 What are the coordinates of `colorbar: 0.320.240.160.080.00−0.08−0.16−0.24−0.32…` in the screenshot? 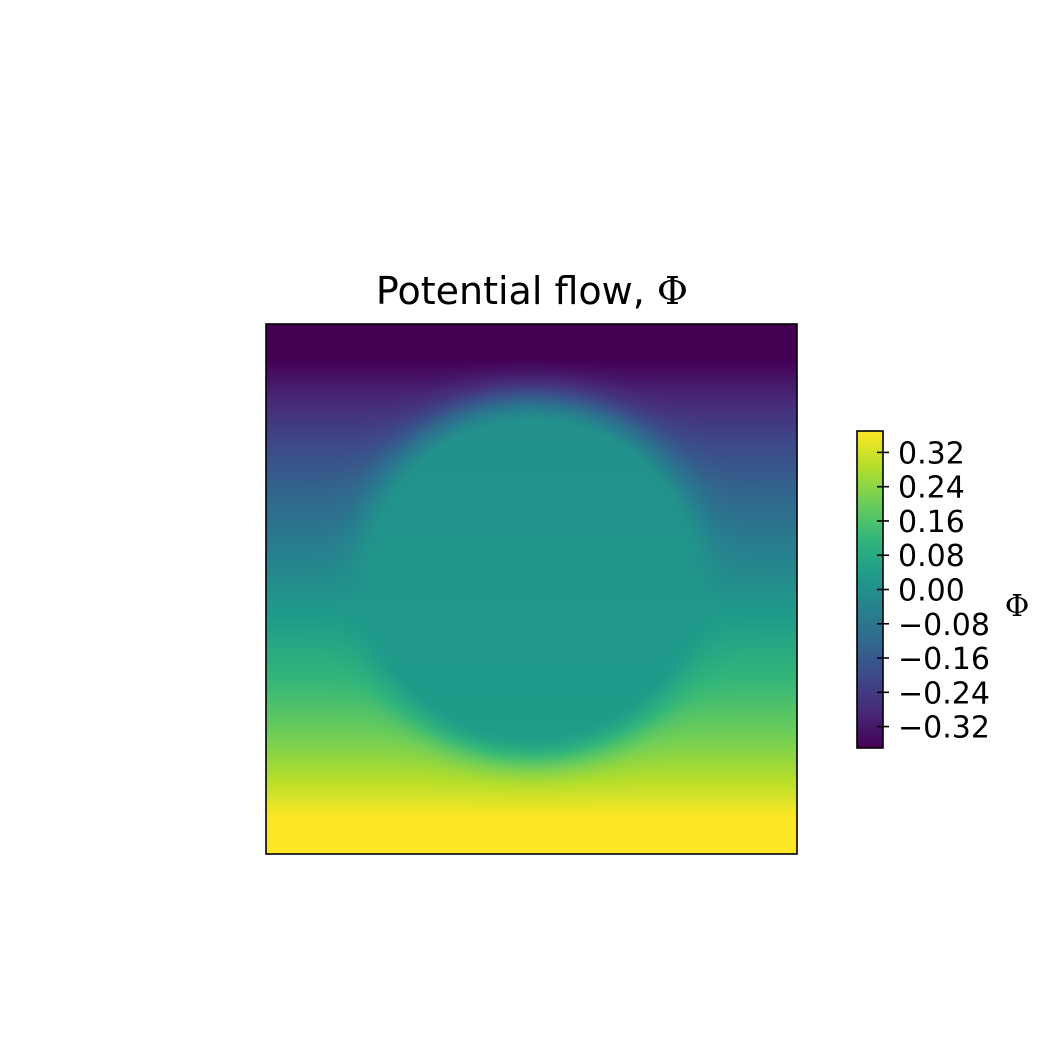 It's located at (943, 589).